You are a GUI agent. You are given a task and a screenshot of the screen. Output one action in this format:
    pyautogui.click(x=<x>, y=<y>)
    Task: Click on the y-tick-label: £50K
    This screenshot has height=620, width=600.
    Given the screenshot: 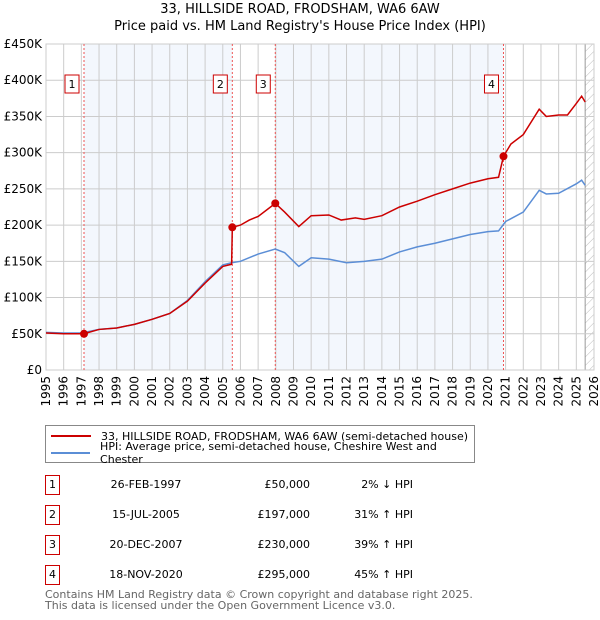 What is the action you would take?
    pyautogui.click(x=27, y=334)
    